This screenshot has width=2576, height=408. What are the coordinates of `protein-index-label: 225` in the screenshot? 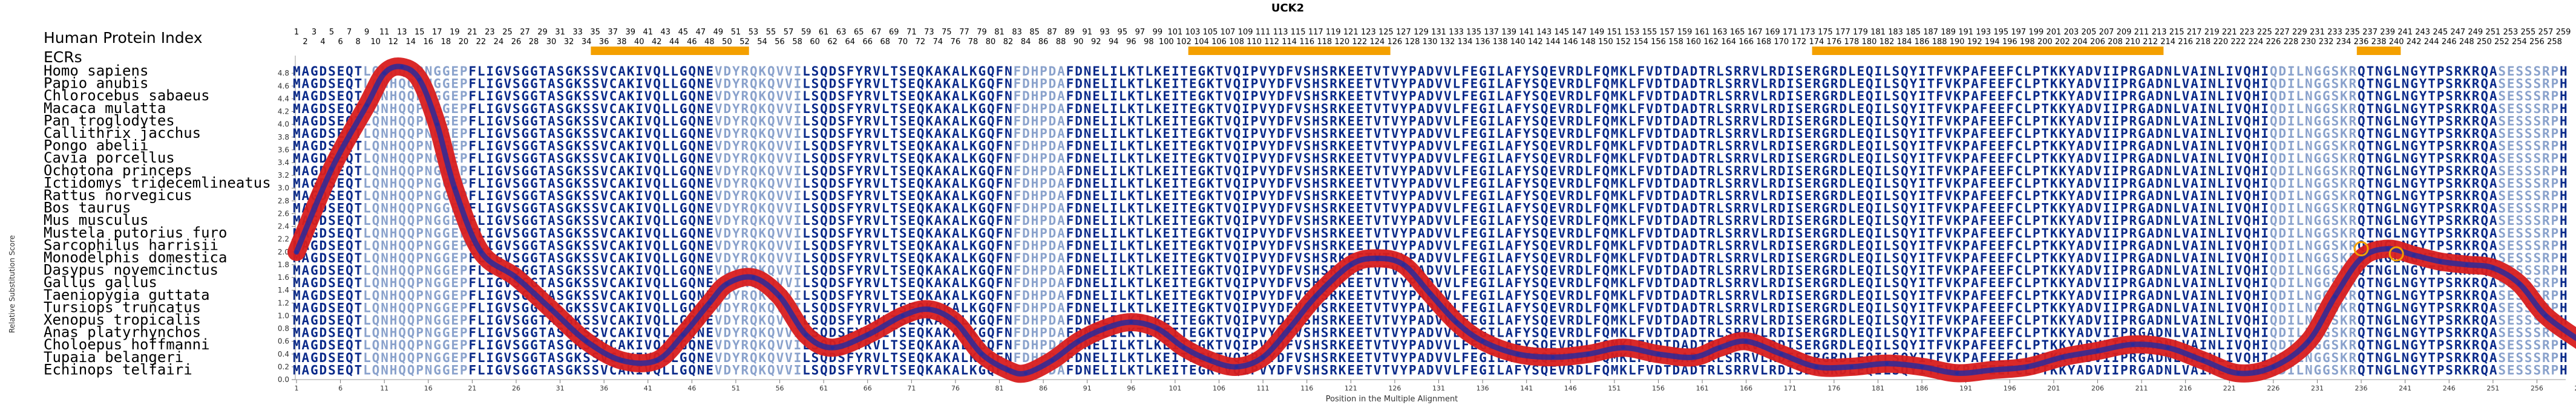 It's located at (2264, 32).